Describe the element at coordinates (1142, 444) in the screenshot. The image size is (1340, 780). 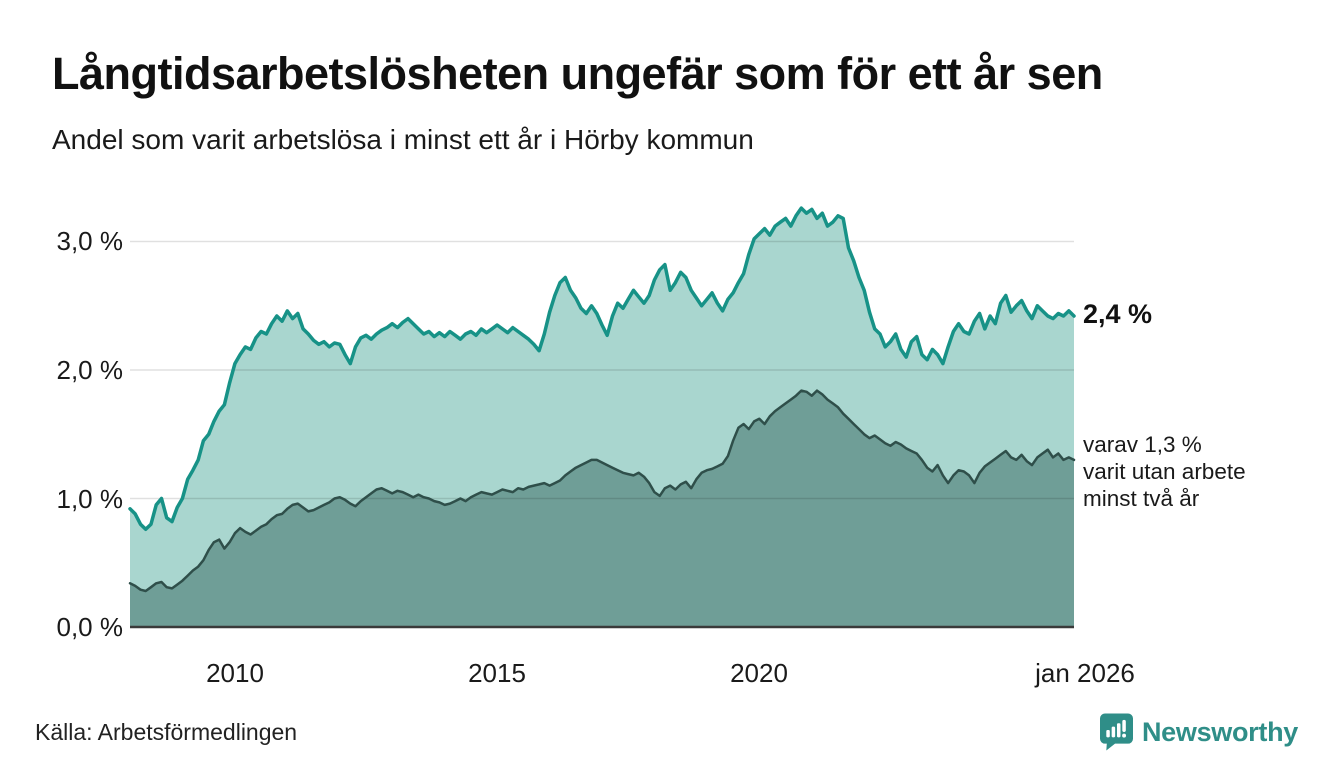
I see `annotation-line-1: varav 1,3 %` at that location.